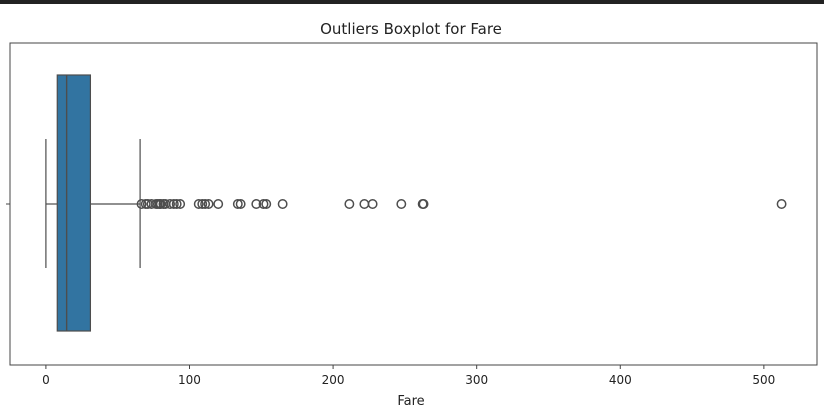  Describe the element at coordinates (476, 380) in the screenshot. I see `x-tick-label: 300` at that location.